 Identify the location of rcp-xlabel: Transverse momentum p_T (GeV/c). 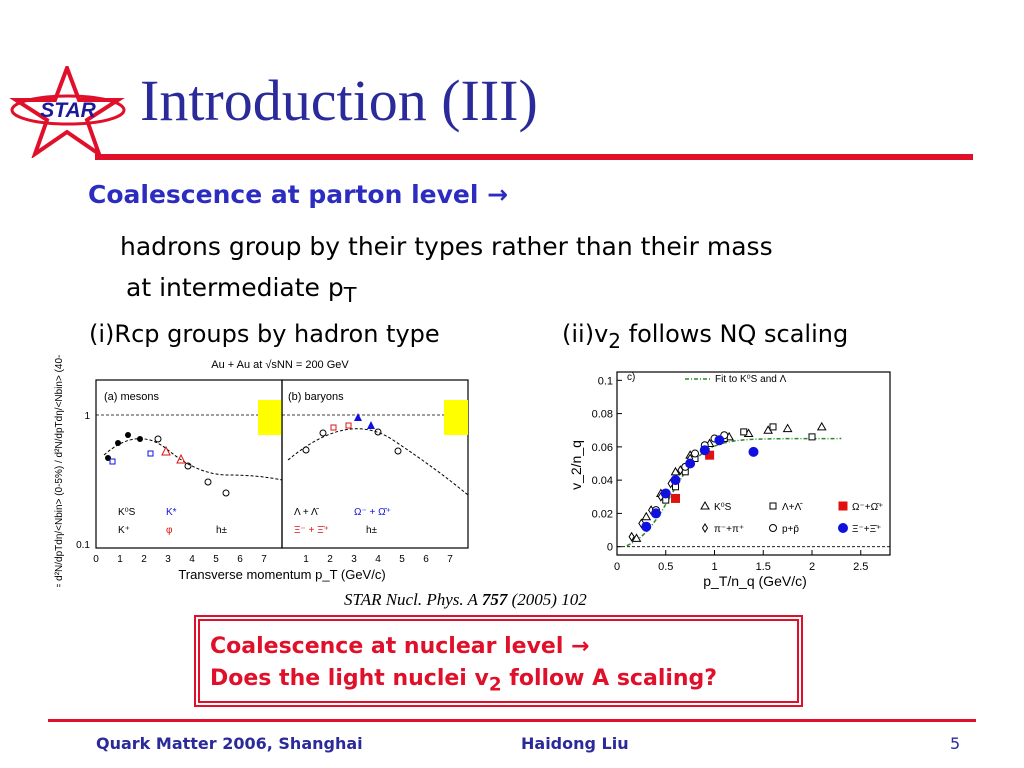
(281, 574).